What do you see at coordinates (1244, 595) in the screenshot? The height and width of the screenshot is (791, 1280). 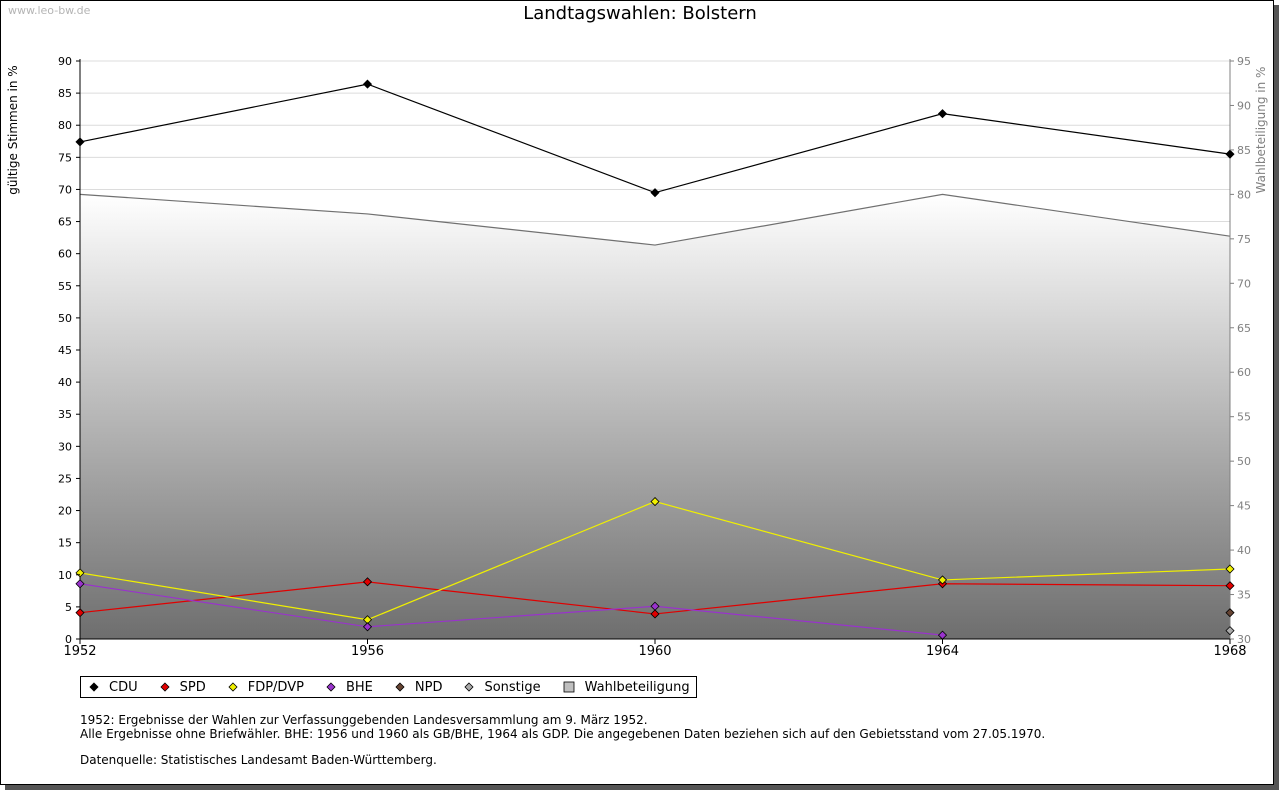 I see `y2-tick-label: 35` at bounding box center [1244, 595].